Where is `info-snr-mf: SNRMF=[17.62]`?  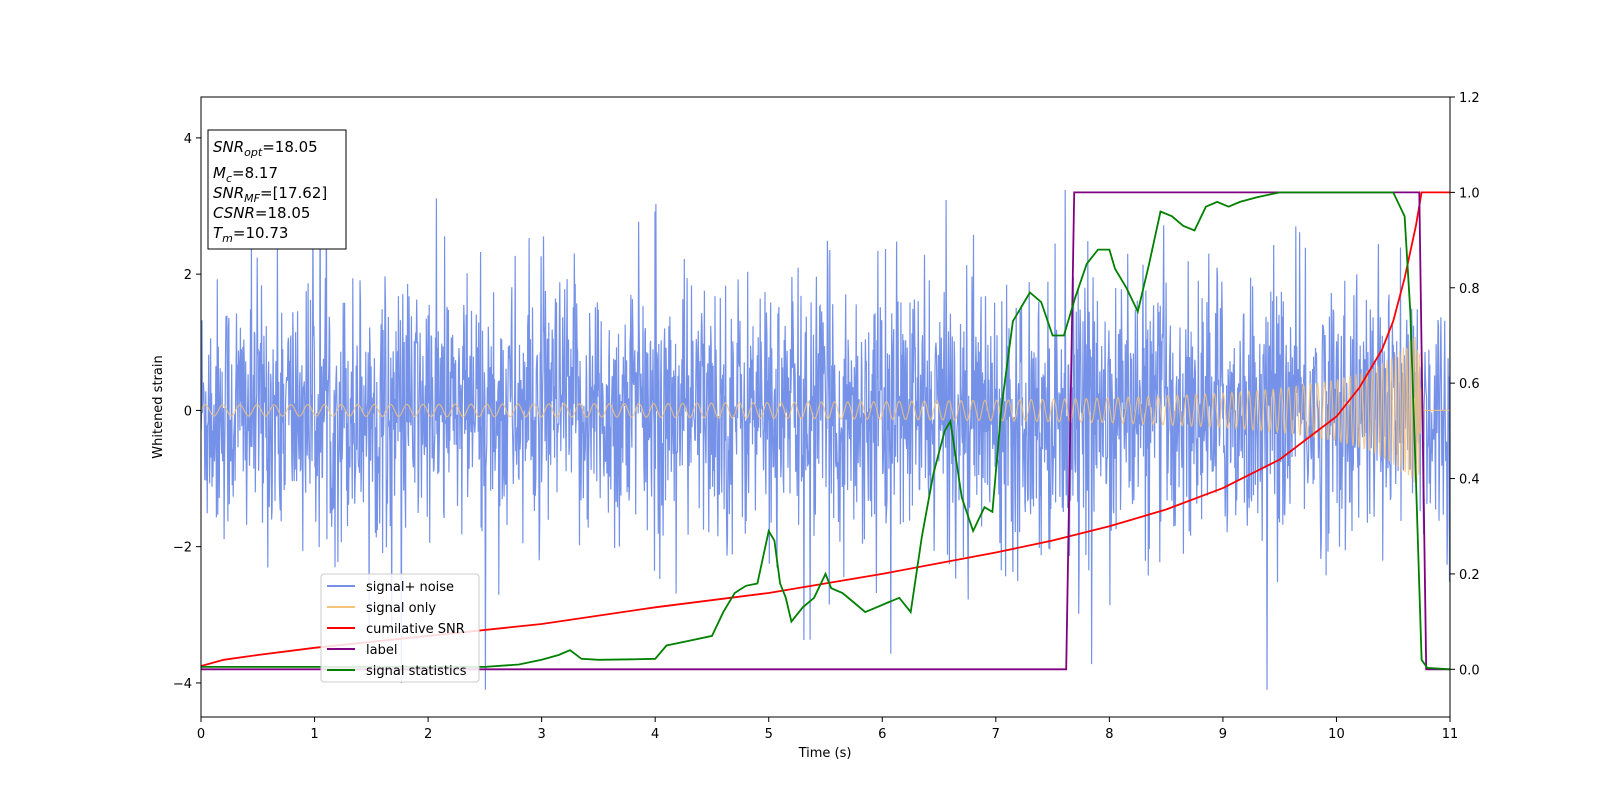
info-snr-mf: SNRMF=[17.62] is located at coordinates (270, 194).